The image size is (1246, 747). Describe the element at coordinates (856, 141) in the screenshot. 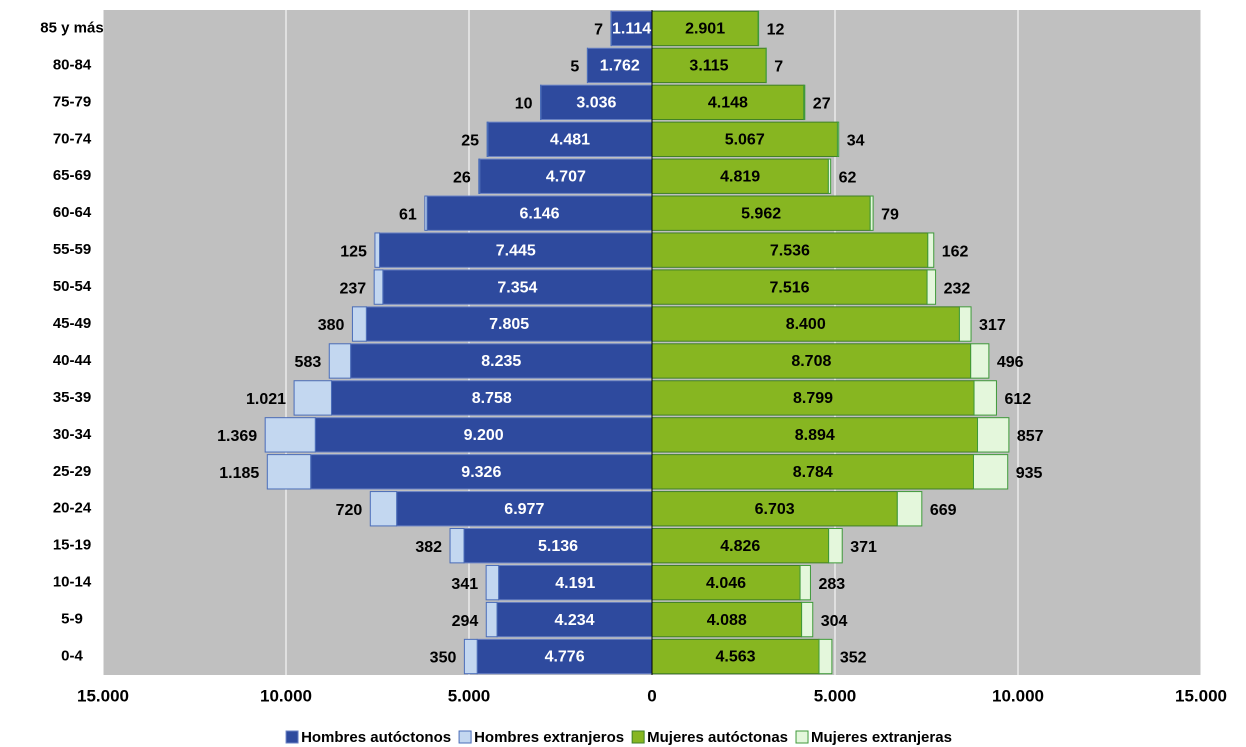

I see `value-label: 34` at that location.